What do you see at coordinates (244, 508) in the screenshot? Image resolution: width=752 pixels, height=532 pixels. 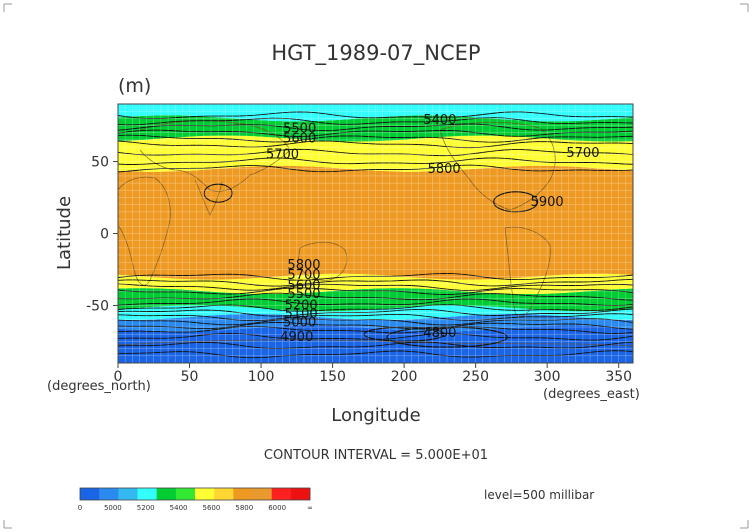 I see `colorbar-label: 5800` at bounding box center [244, 508].